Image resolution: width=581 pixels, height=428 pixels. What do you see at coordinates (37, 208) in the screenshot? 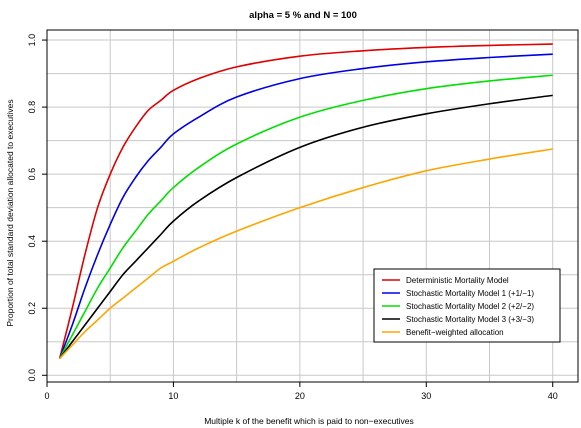
I see `y-axis: 0.0 0.2 0.4 0.6 0.8 1.0` at bounding box center [37, 208].